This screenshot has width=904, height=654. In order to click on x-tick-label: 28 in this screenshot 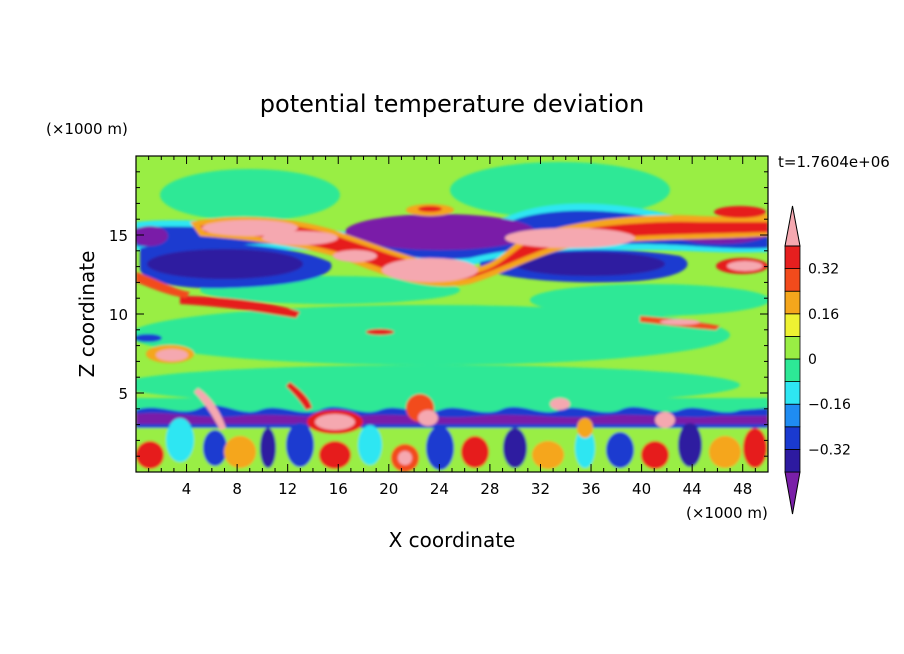, I will do `click(489, 489)`.